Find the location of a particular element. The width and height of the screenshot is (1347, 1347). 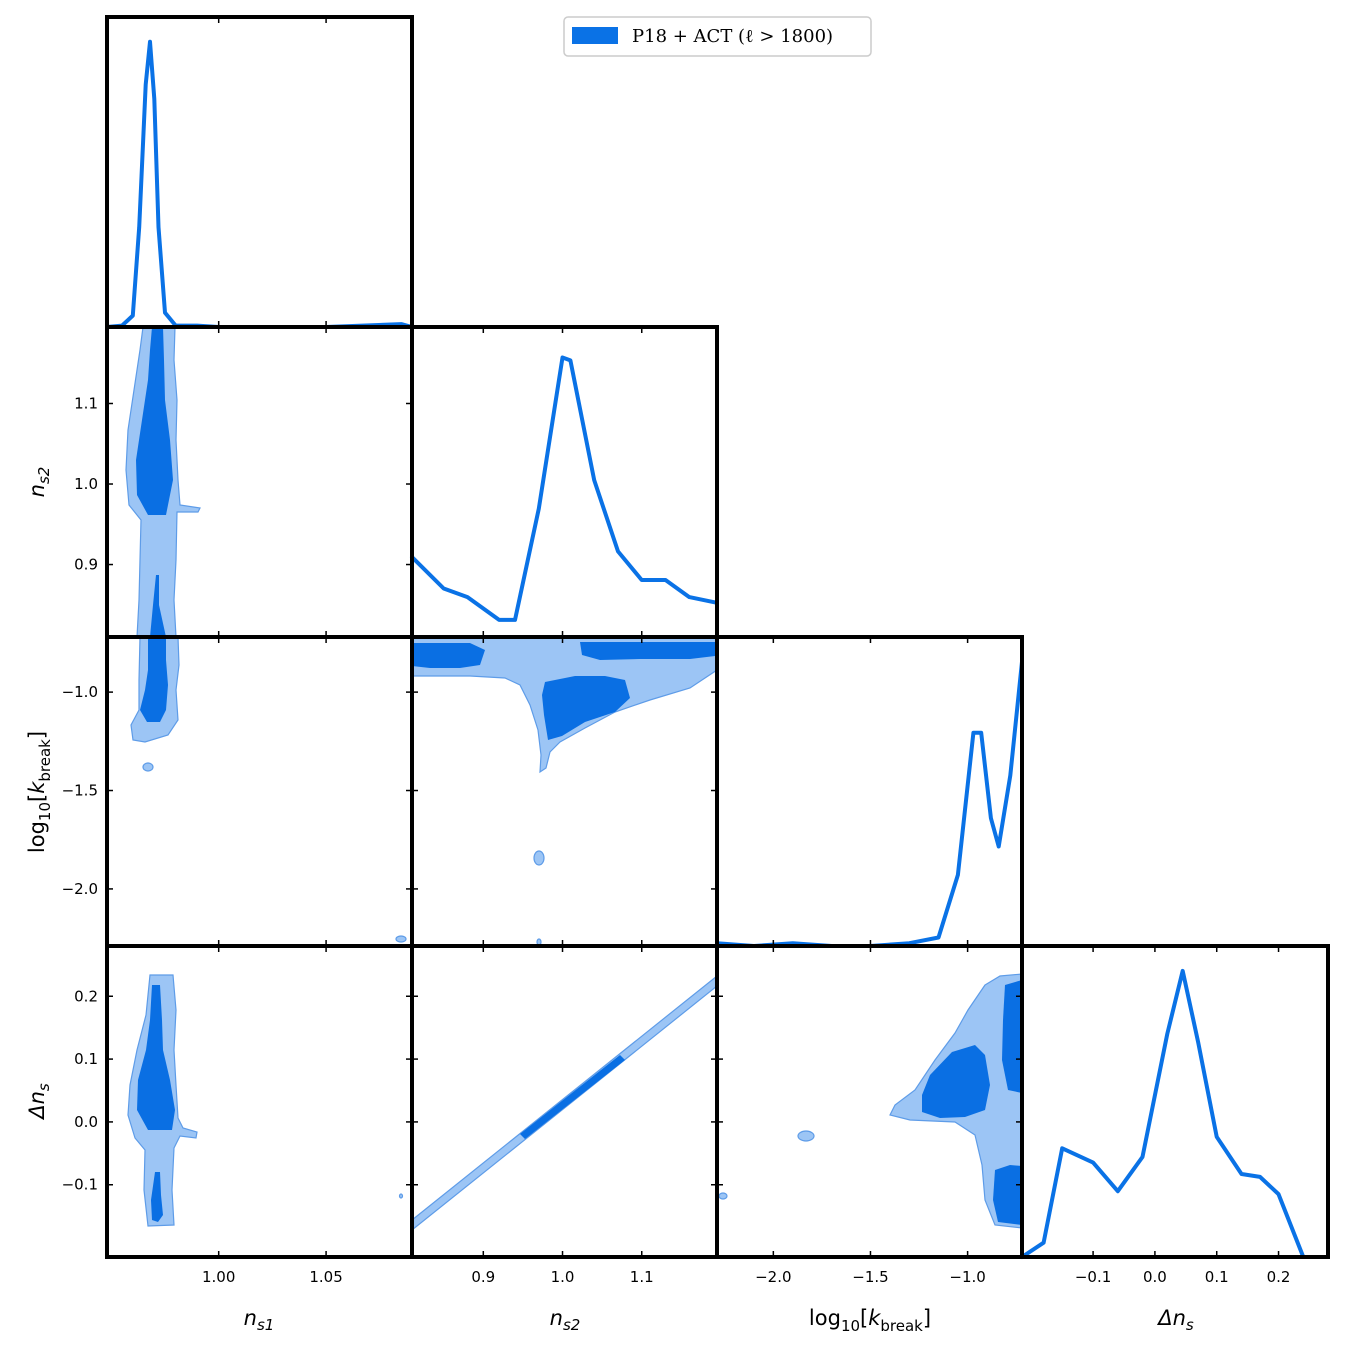

contour-inner-logk-dns-mid is located at coordinates (956, 1081).